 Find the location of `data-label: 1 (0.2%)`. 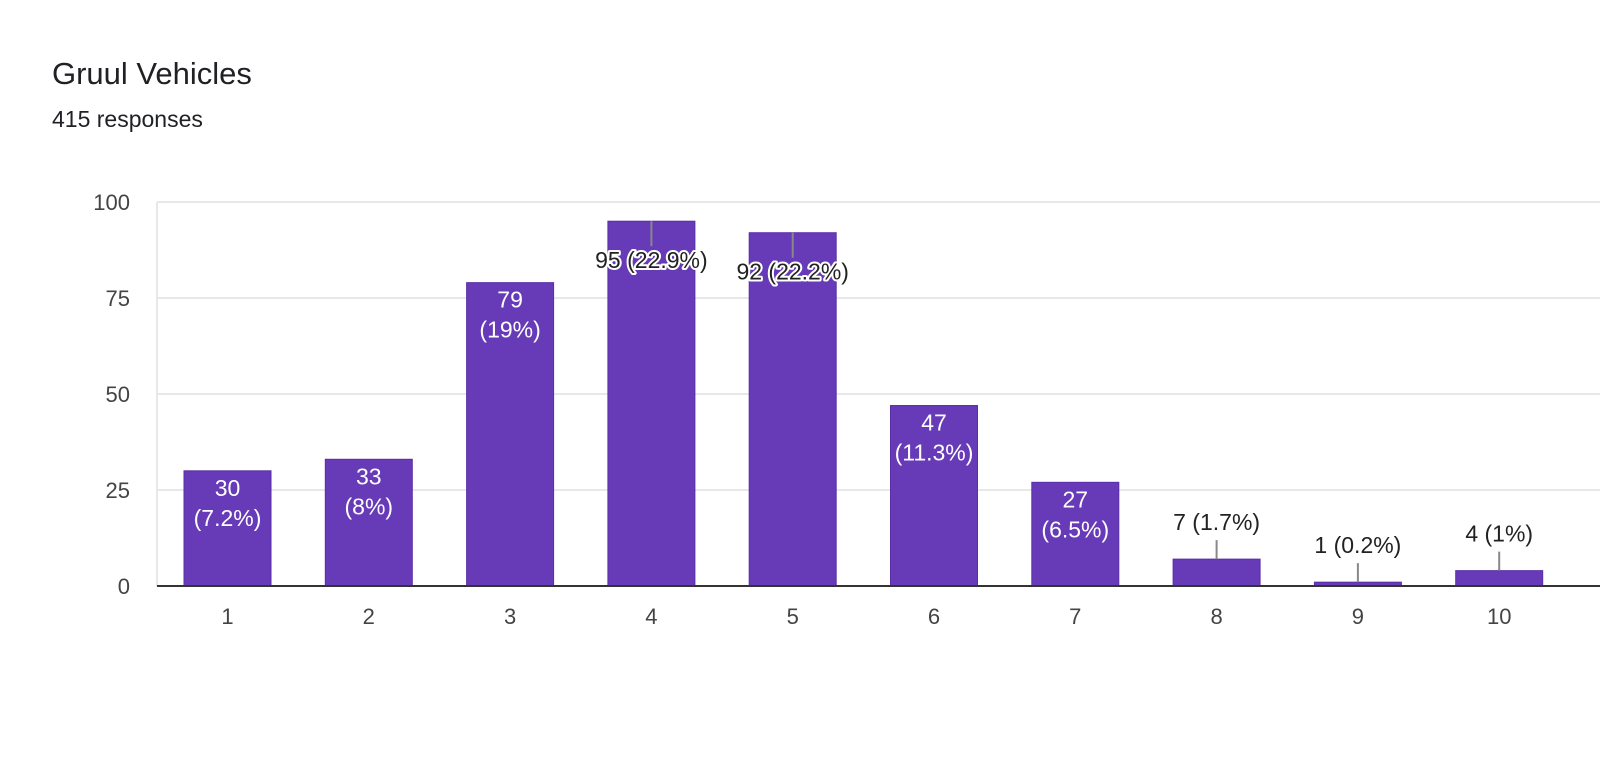

data-label: 1 (0.2%) is located at coordinates (1357, 545).